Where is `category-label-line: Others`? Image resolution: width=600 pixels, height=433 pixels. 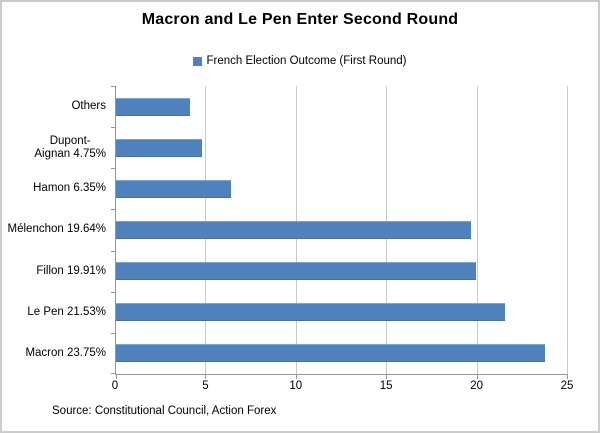
category-label-line: Others is located at coordinates (88, 106).